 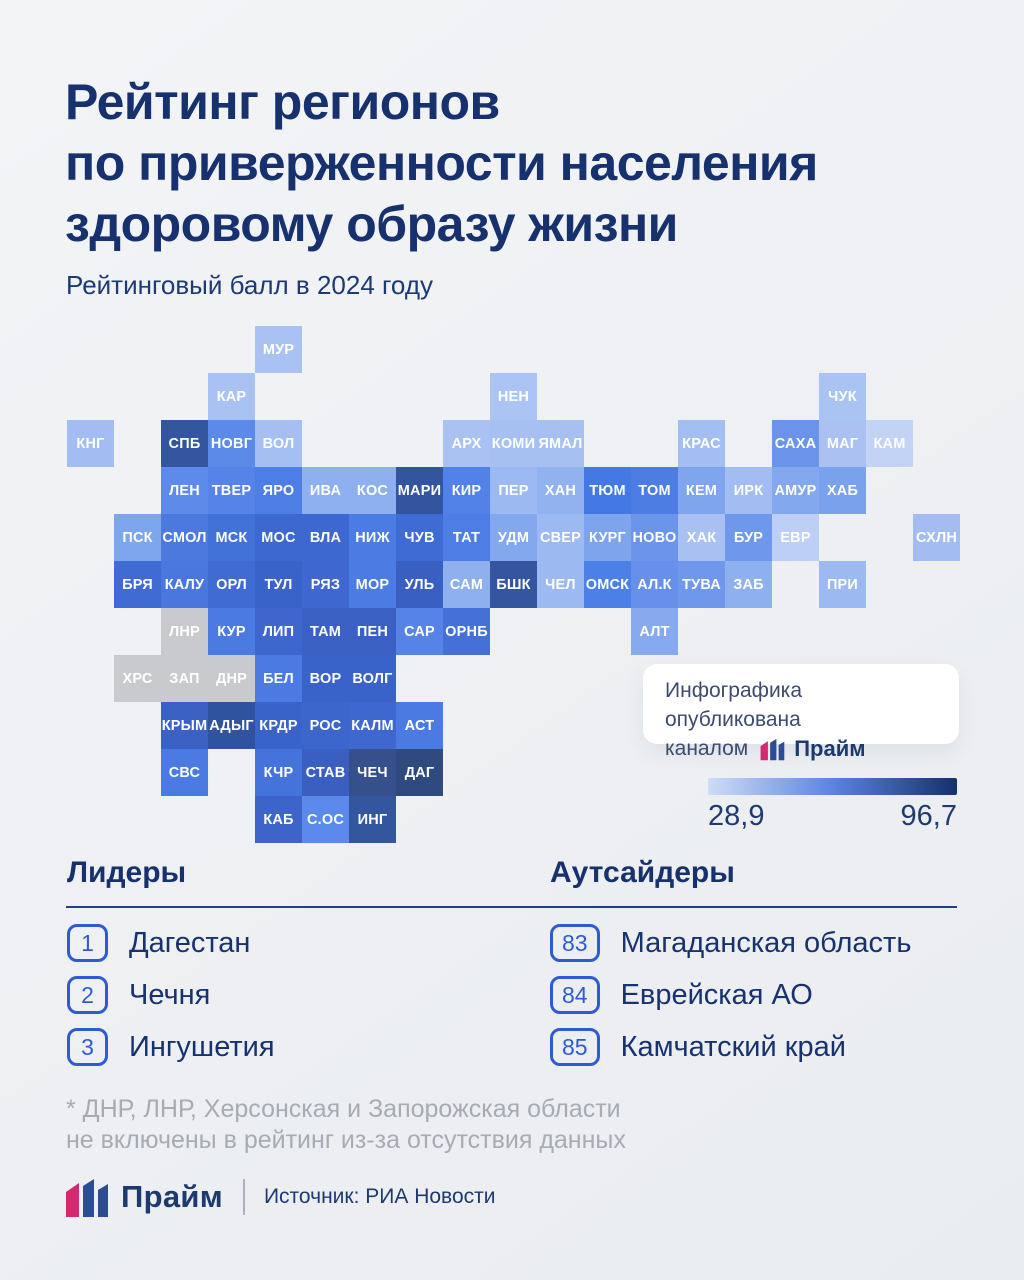 What do you see at coordinates (231, 490) in the screenshot?
I see `region-tile-ТВЕР: ТВЕР` at bounding box center [231, 490].